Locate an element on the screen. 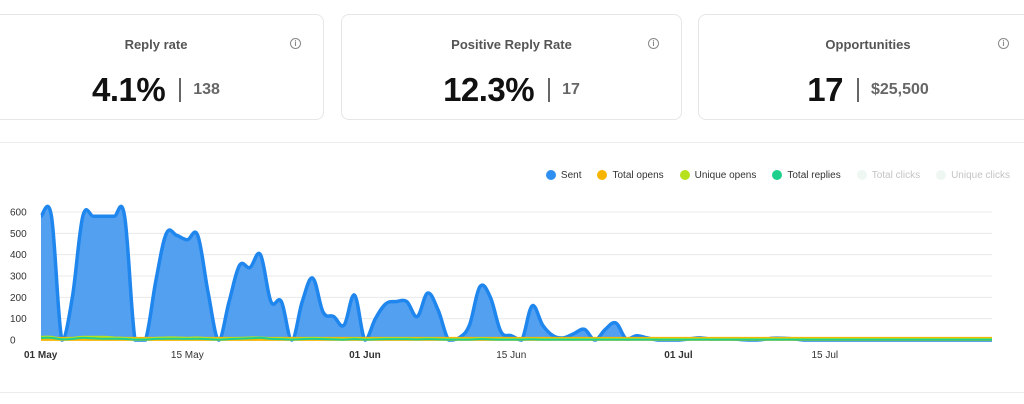 The image size is (1024, 404). card-values: 12.3% 17 is located at coordinates (511, 90).